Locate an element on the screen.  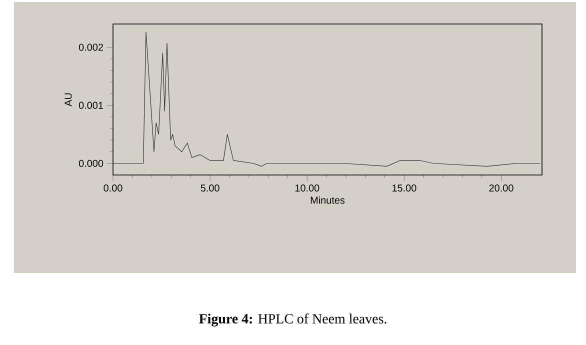
y-tick-label: 0.000 is located at coordinates (91, 163).